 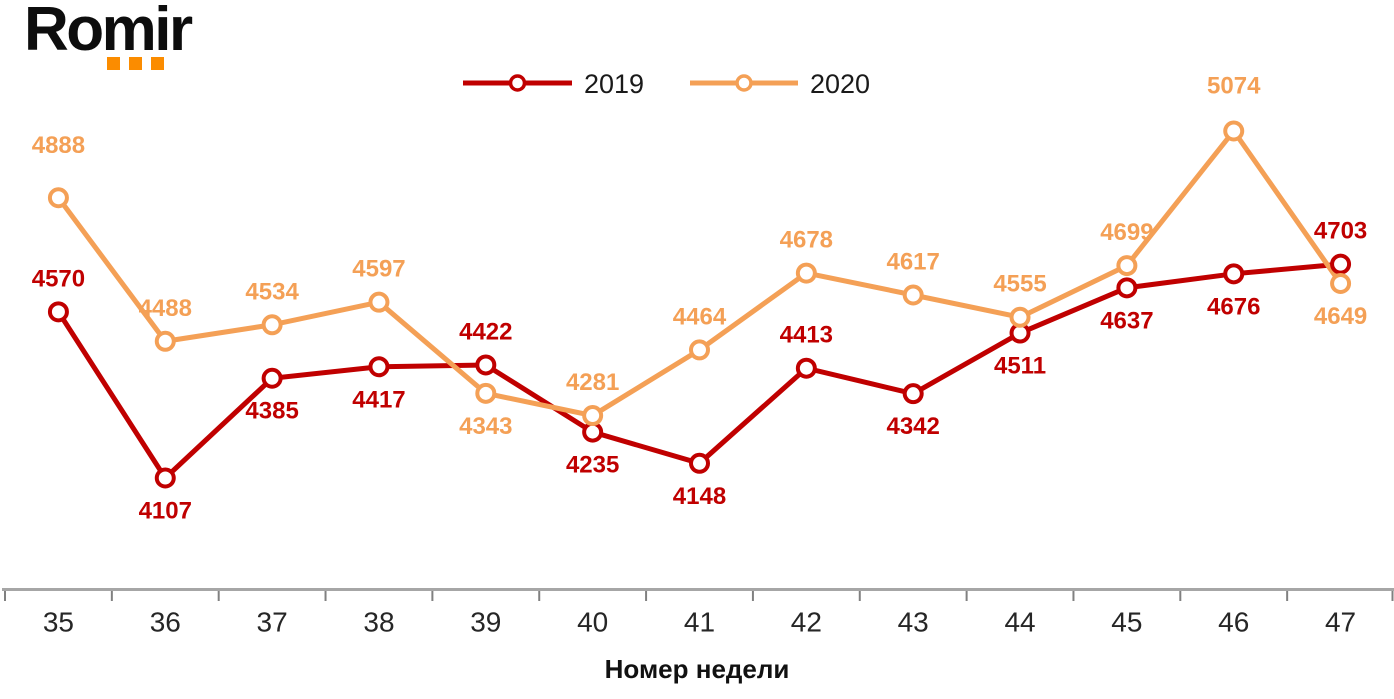 What do you see at coordinates (593, 432) in the screenshot?
I see `data-point-2019-w40` at bounding box center [593, 432].